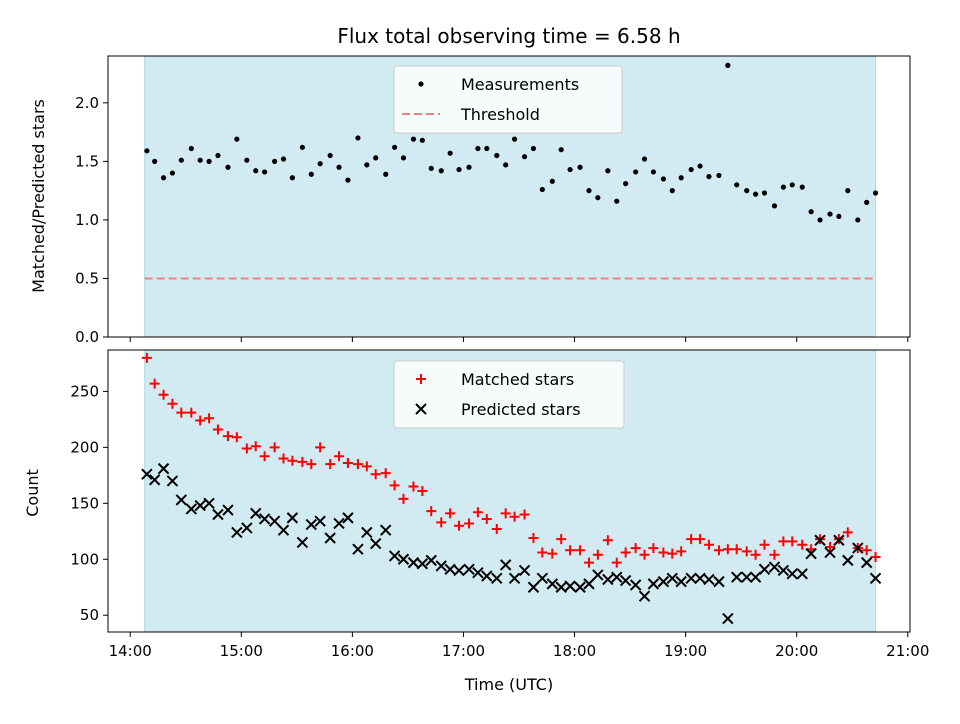 The image size is (960, 724). Describe the element at coordinates (796, 651) in the screenshot. I see `x-tick-label: 20:00` at that location.